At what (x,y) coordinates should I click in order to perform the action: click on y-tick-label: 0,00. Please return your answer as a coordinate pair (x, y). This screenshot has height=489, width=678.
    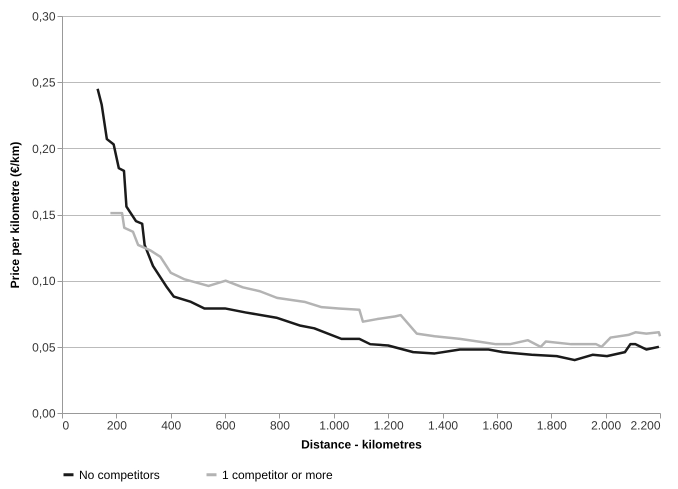
    Looking at the image, I should click on (44, 413).